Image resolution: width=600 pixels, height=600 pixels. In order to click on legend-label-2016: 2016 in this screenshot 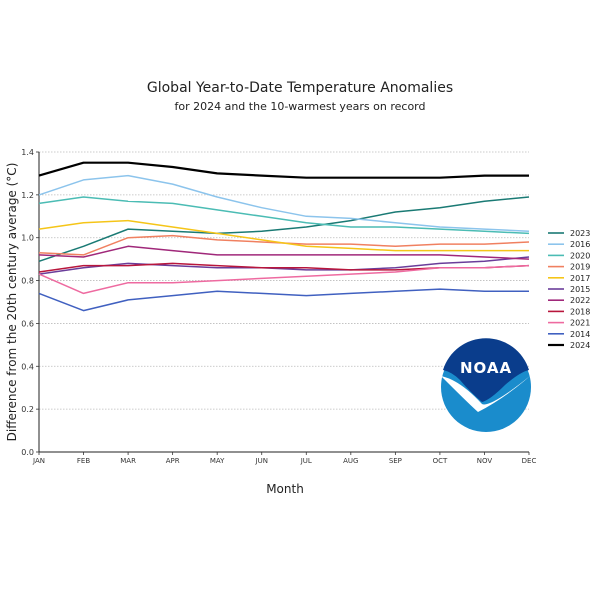, I will do `click(580, 244)`.